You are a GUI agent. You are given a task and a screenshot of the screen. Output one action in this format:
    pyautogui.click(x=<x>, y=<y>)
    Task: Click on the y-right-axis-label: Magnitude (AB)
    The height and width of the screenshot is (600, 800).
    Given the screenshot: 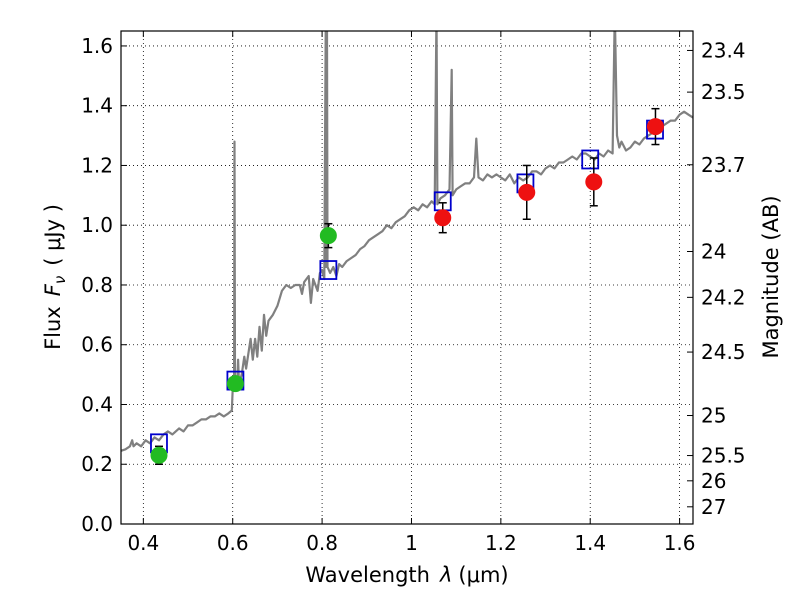 What is the action you would take?
    pyautogui.click(x=771, y=276)
    